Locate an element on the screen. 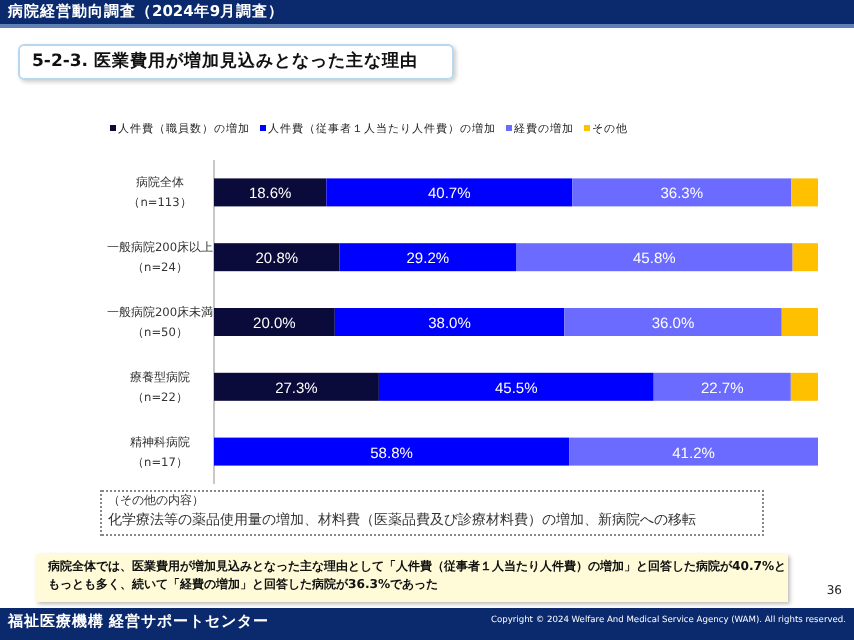 The image size is (854, 640). subtitle: 5-2-3. 医業費用が増加見込みとなった主な理由 is located at coordinates (236, 62).